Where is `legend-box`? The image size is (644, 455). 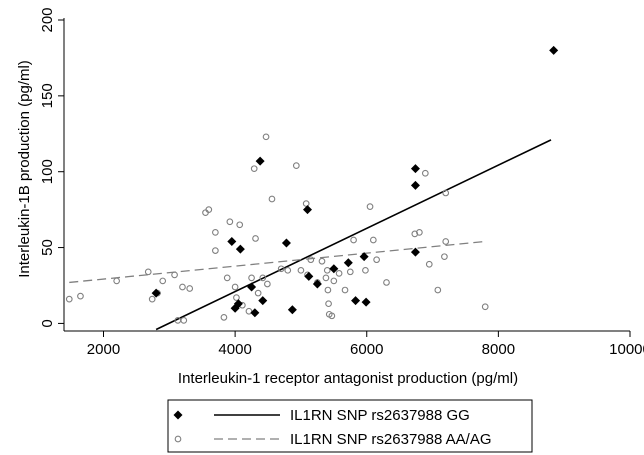
legend-box is located at coordinates (350, 426).